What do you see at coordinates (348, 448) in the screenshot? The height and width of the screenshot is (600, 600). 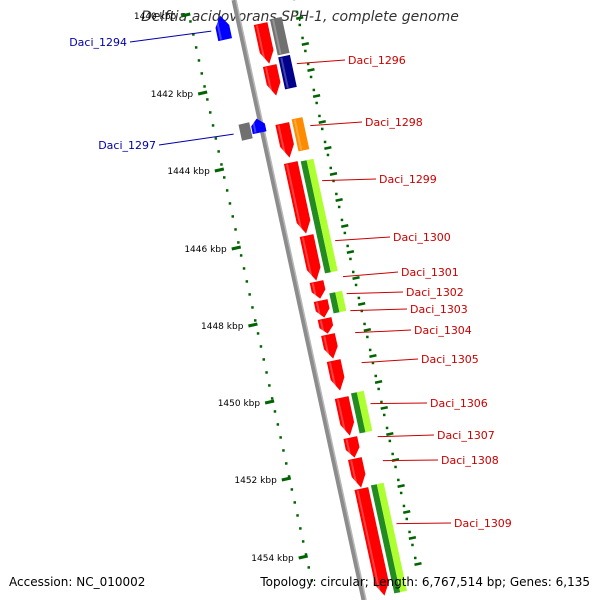 I see `gene-daci-1307-sheen` at bounding box center [348, 448].